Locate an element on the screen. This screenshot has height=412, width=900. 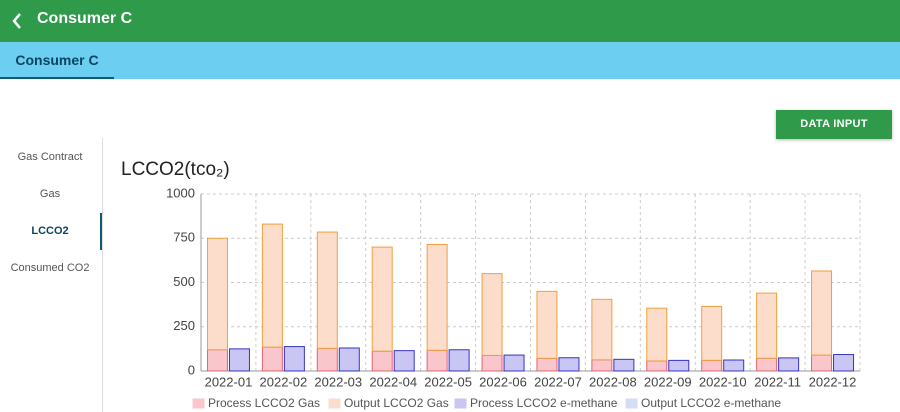
x-tick-label: 2022-05 is located at coordinates (448, 381).